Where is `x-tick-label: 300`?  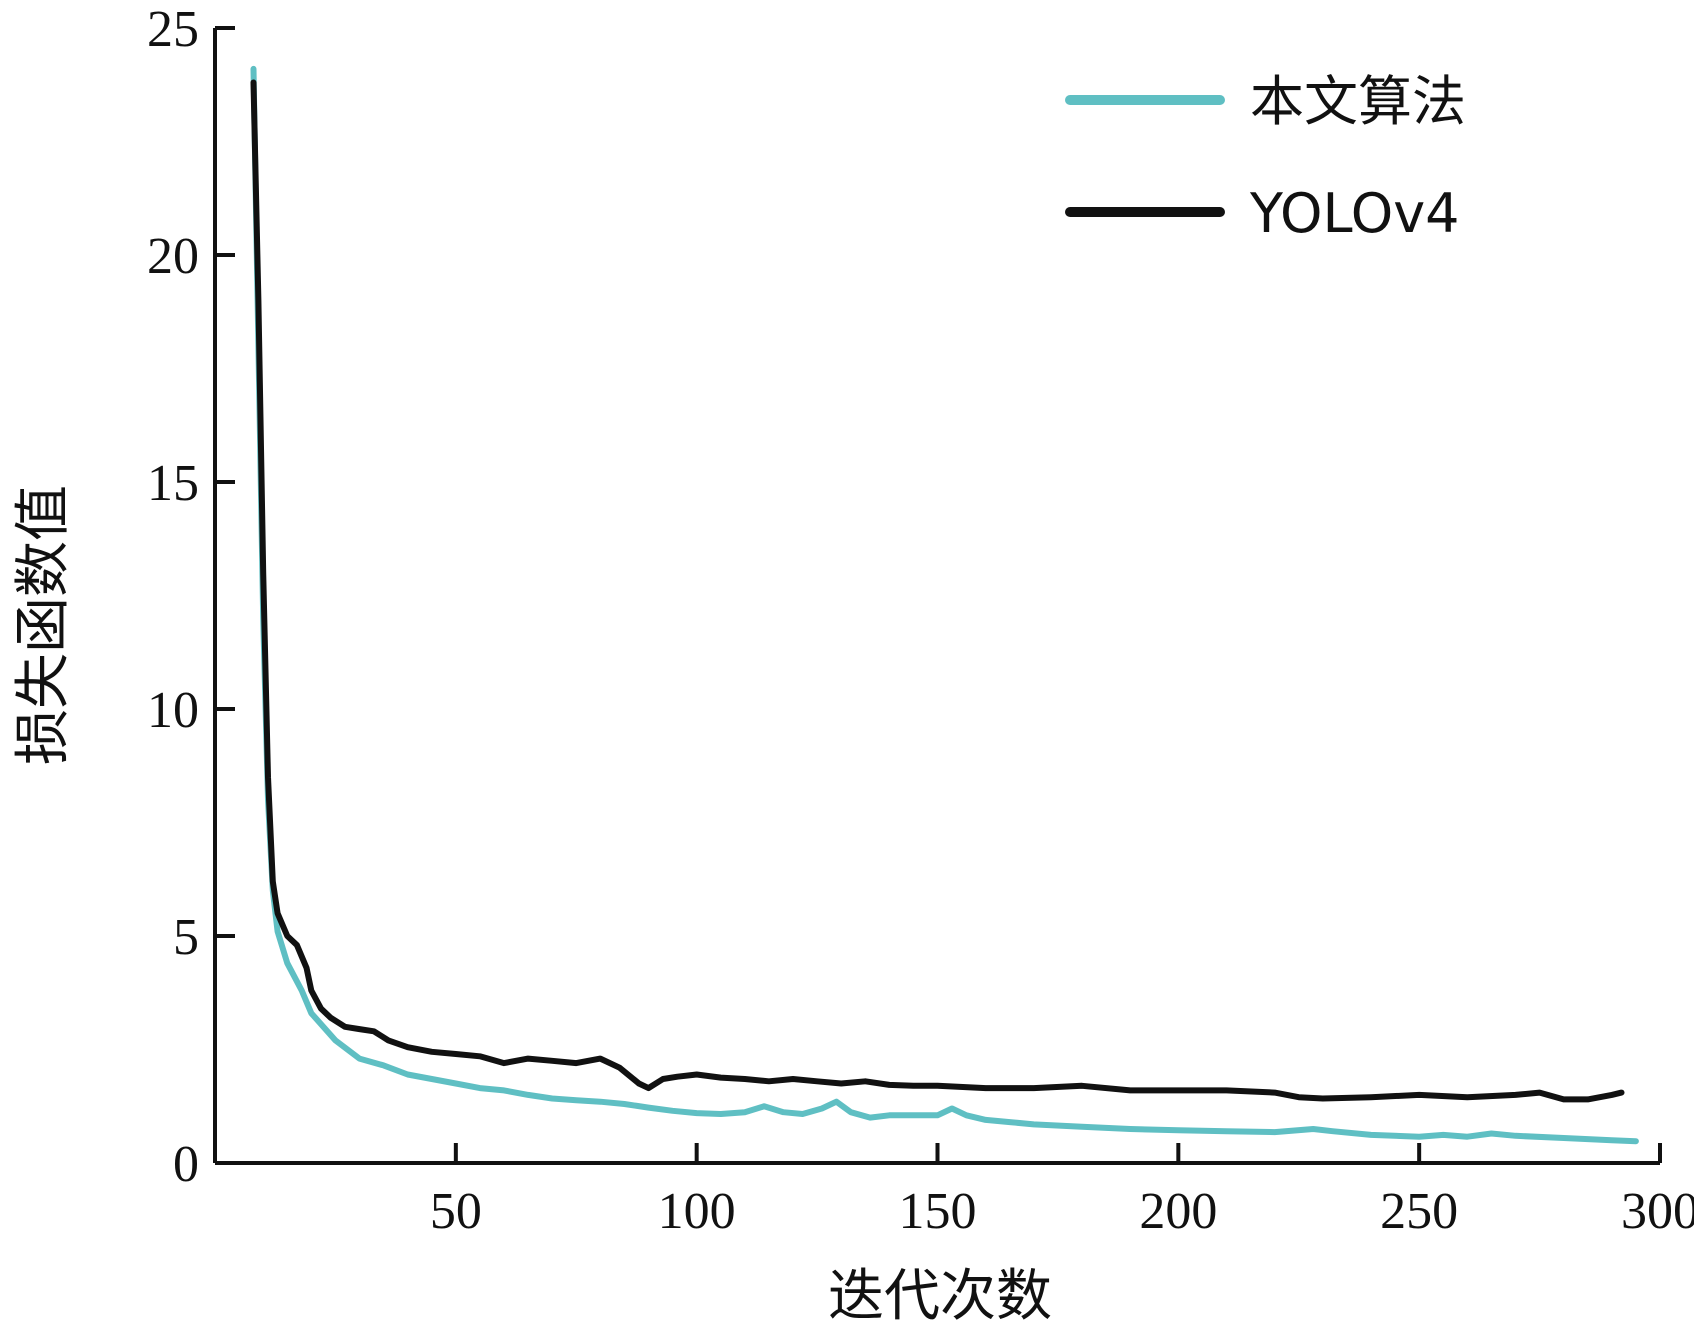 x-tick-label: 300 is located at coordinates (1657, 1211).